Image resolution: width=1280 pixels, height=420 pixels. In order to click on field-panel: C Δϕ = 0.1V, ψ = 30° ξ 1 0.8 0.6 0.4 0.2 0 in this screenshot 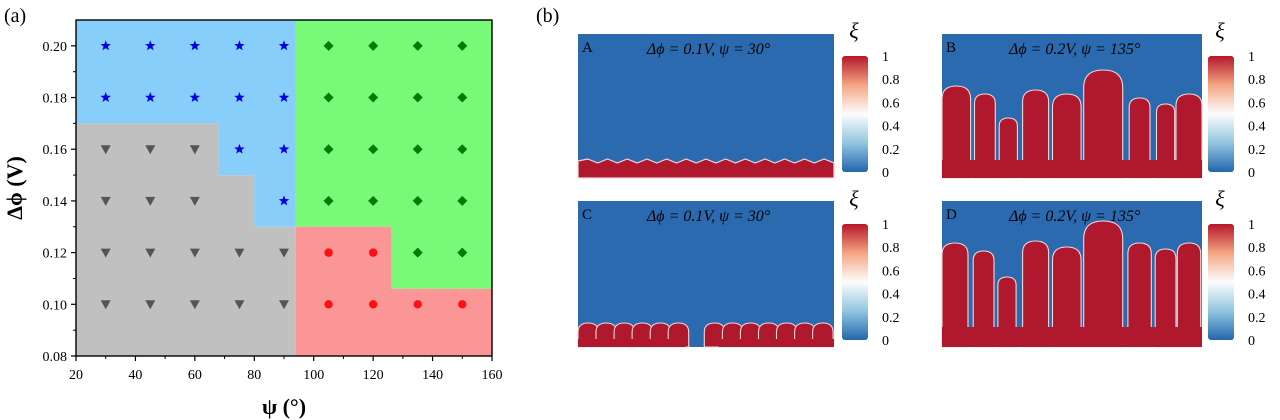, I will do `click(738, 267)`.